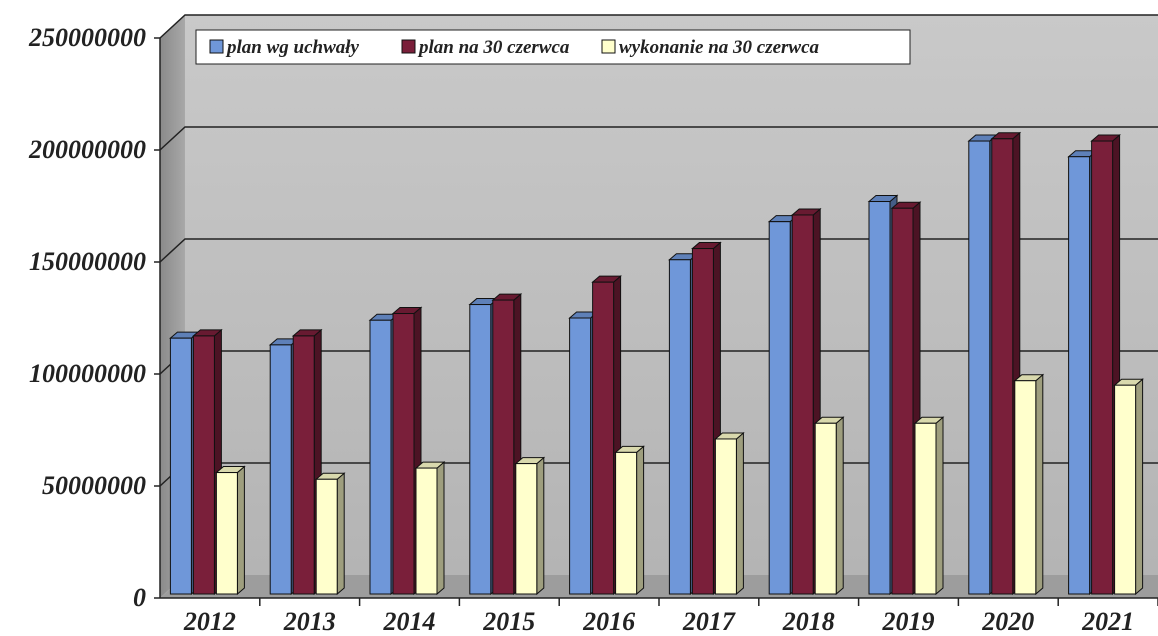 The width and height of the screenshot is (1158, 636). Describe the element at coordinates (292, 47) in the screenshot. I see `legend-label: plan wg uchwały` at that location.